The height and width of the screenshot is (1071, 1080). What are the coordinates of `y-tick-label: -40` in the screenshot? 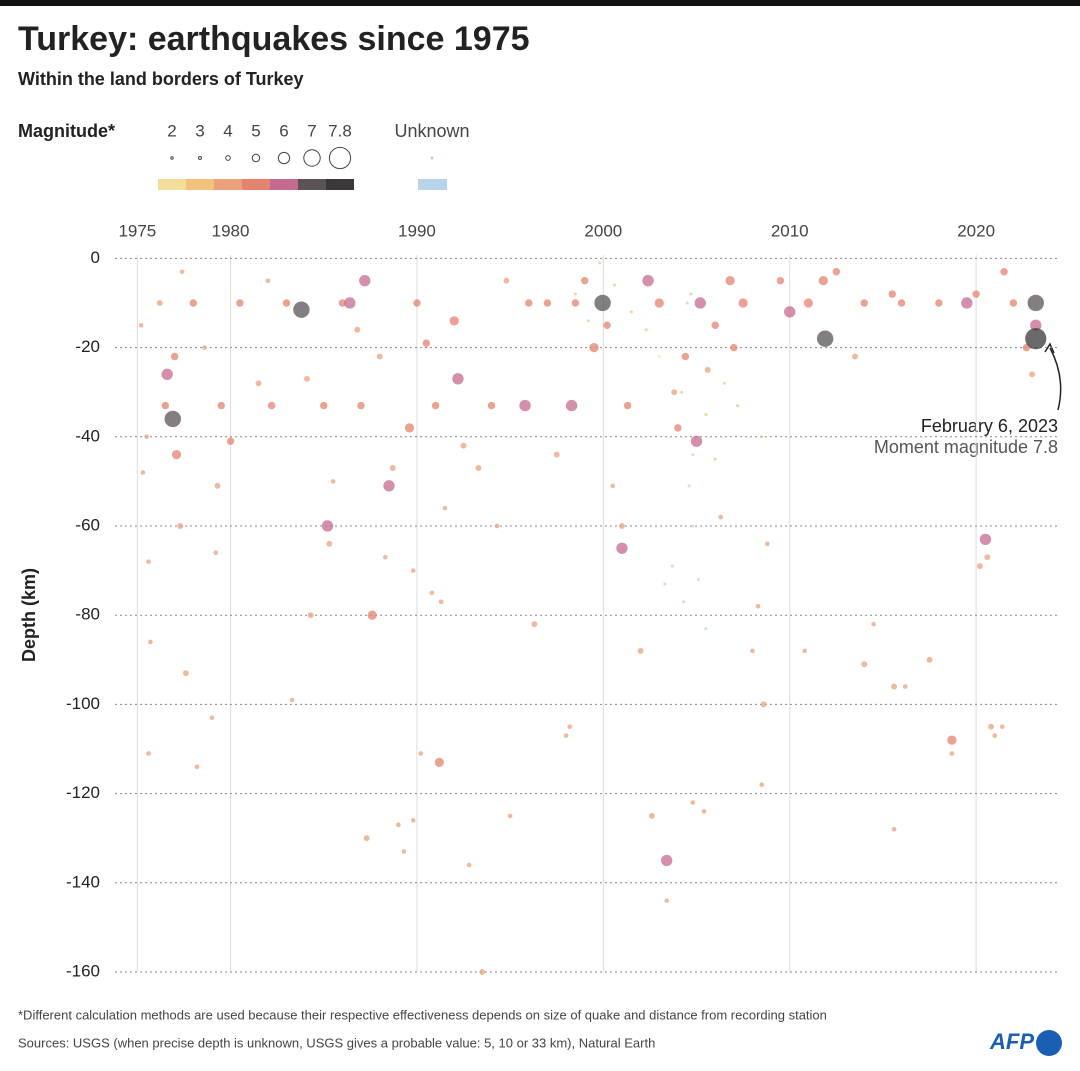 It's located at (87, 435).